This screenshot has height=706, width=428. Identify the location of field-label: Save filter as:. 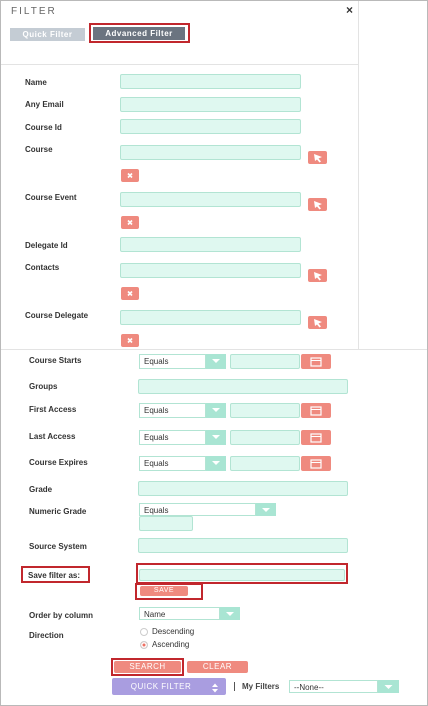
(54, 575).